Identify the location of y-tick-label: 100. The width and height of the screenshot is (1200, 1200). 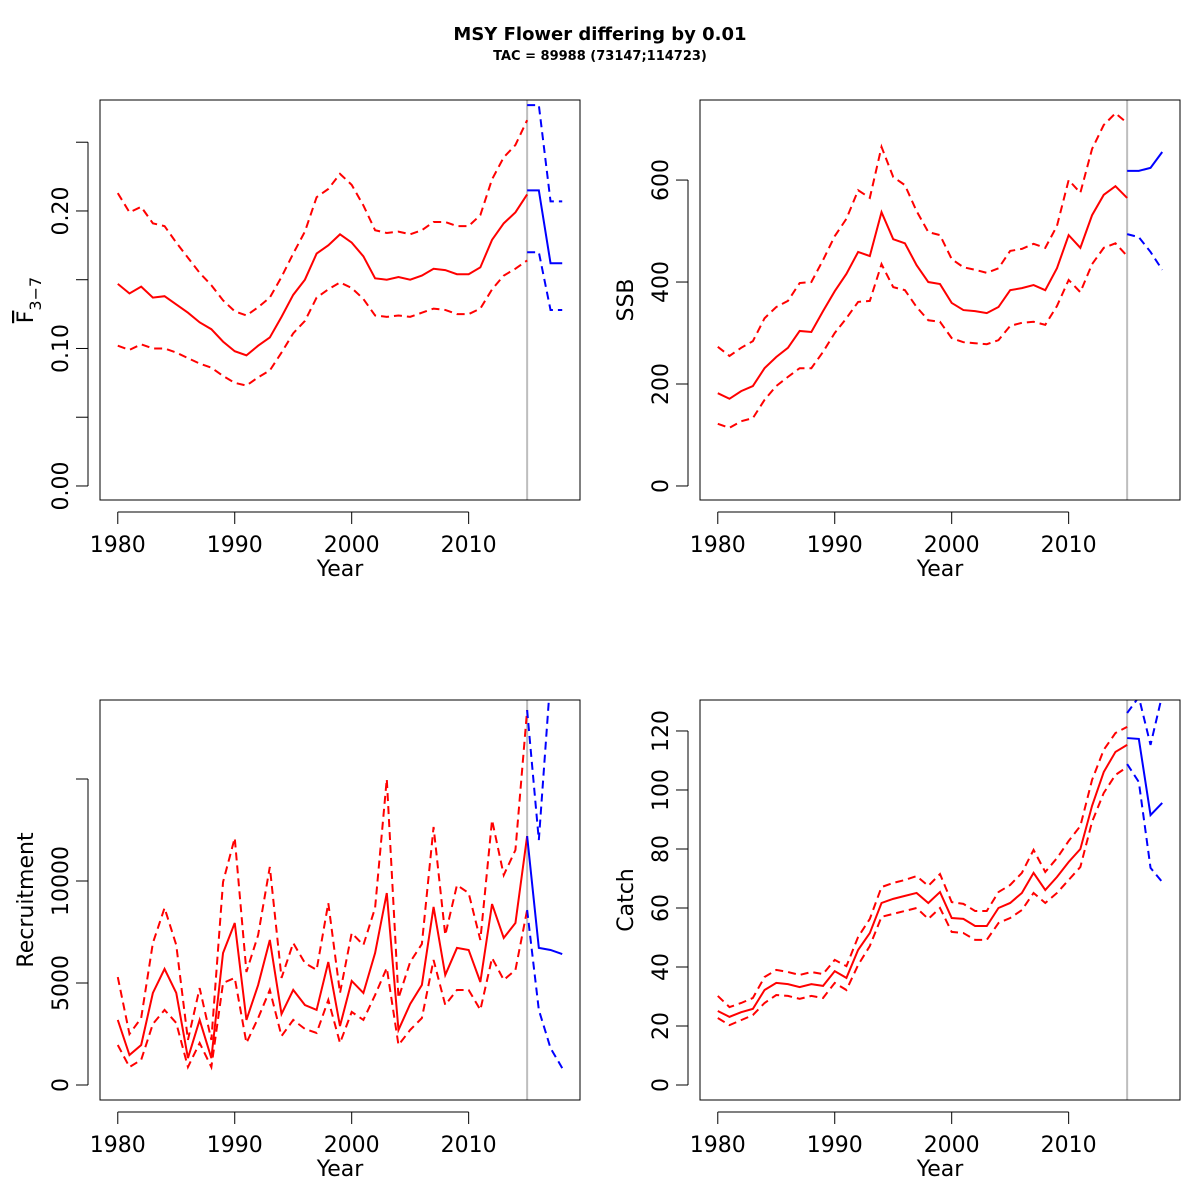
(661, 790).